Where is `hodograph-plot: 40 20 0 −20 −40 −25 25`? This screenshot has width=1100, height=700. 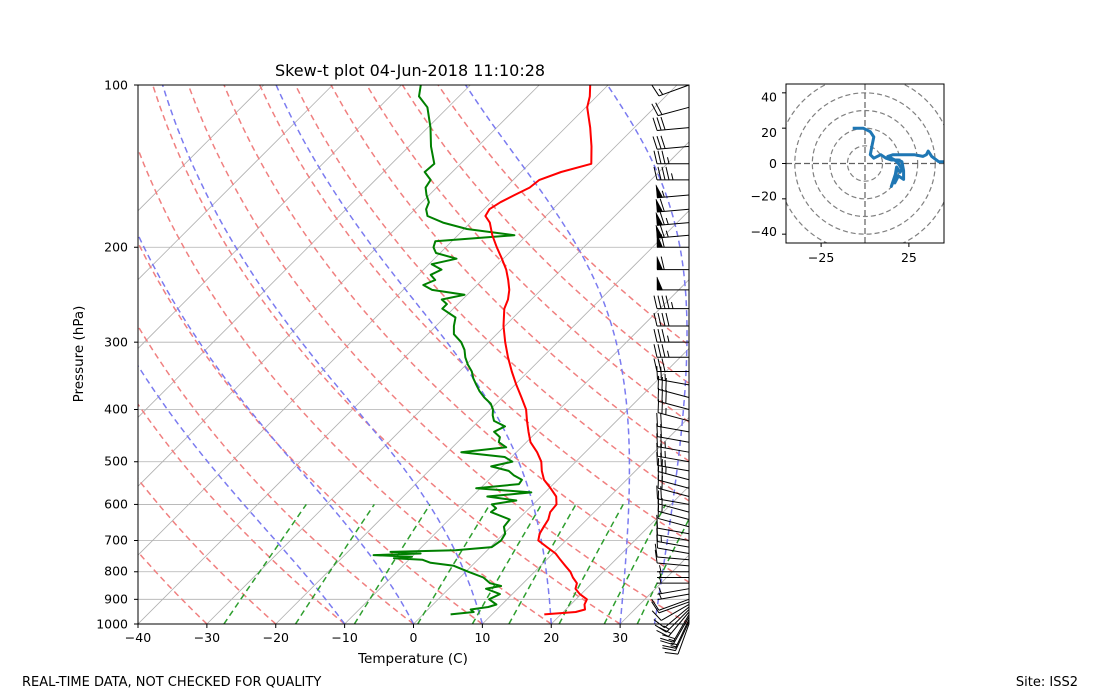
hodograph-plot: 40 20 0 −20 −40 −25 25 is located at coordinates (848, 174).